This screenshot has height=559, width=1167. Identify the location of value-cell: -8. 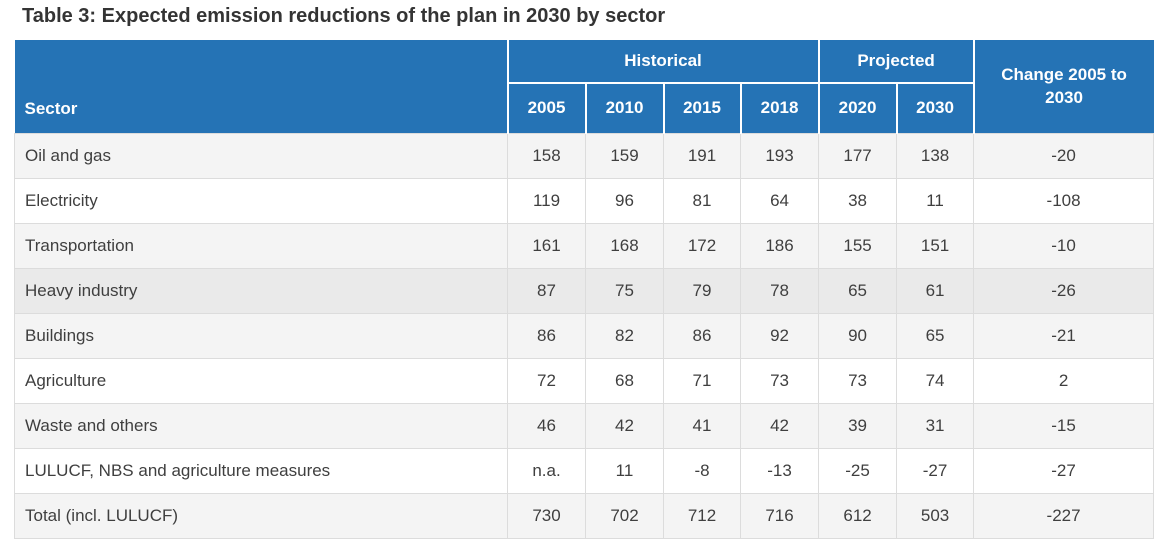
(702, 470).